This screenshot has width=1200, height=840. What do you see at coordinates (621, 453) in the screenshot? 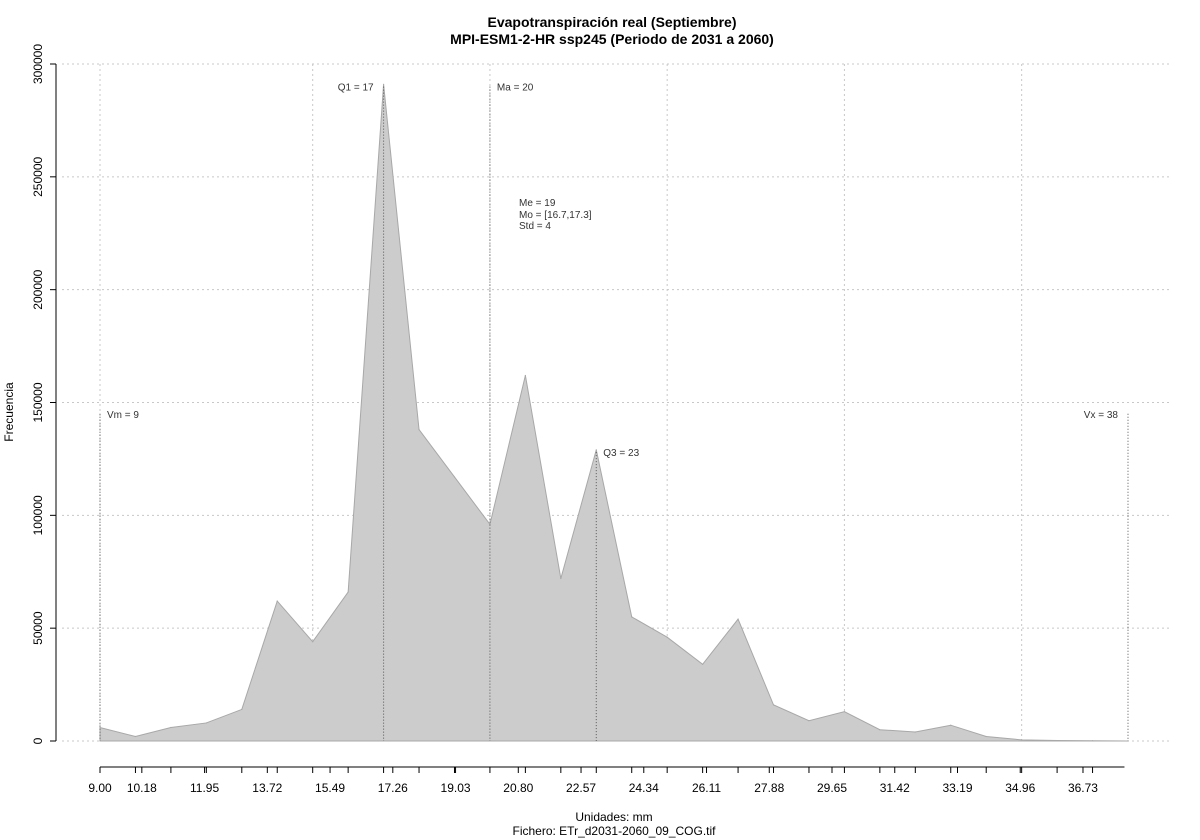
I see `stat-line-label: Q3 = 23` at bounding box center [621, 453].